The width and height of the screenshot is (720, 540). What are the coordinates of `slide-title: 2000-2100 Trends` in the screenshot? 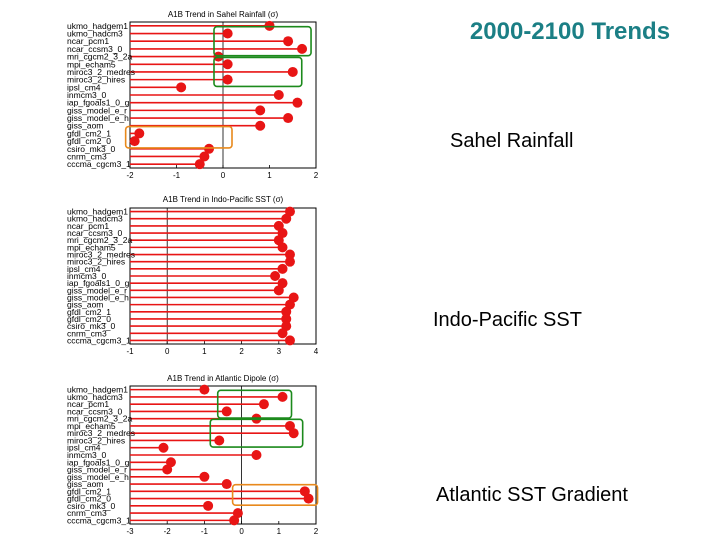 It's located at (570, 31).